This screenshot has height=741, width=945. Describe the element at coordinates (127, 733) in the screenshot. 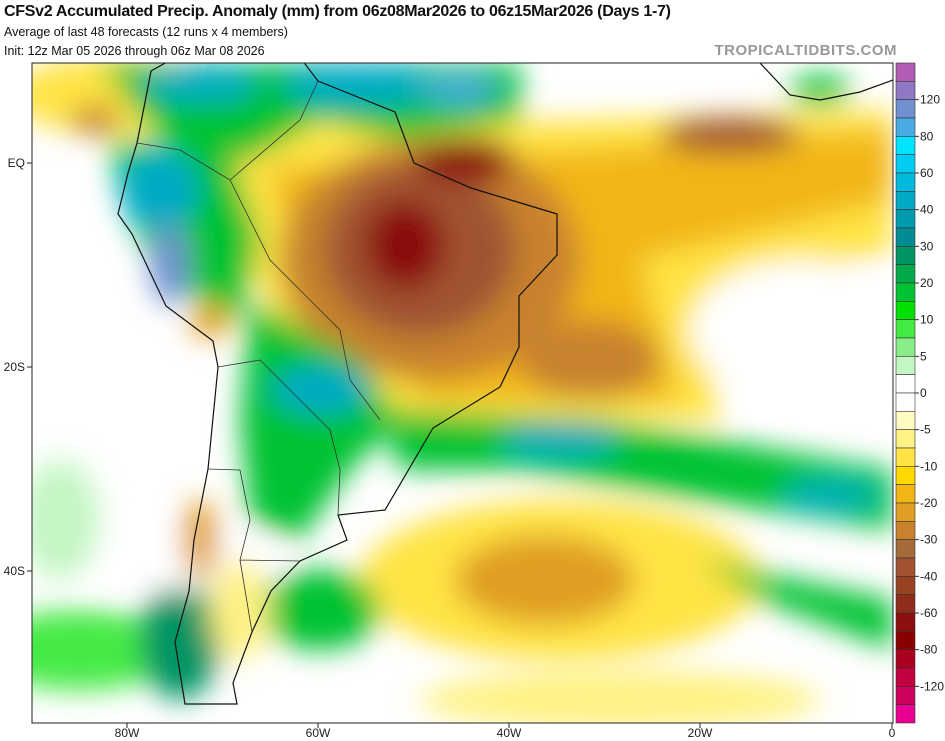

I see `lon-label: 80W` at that location.